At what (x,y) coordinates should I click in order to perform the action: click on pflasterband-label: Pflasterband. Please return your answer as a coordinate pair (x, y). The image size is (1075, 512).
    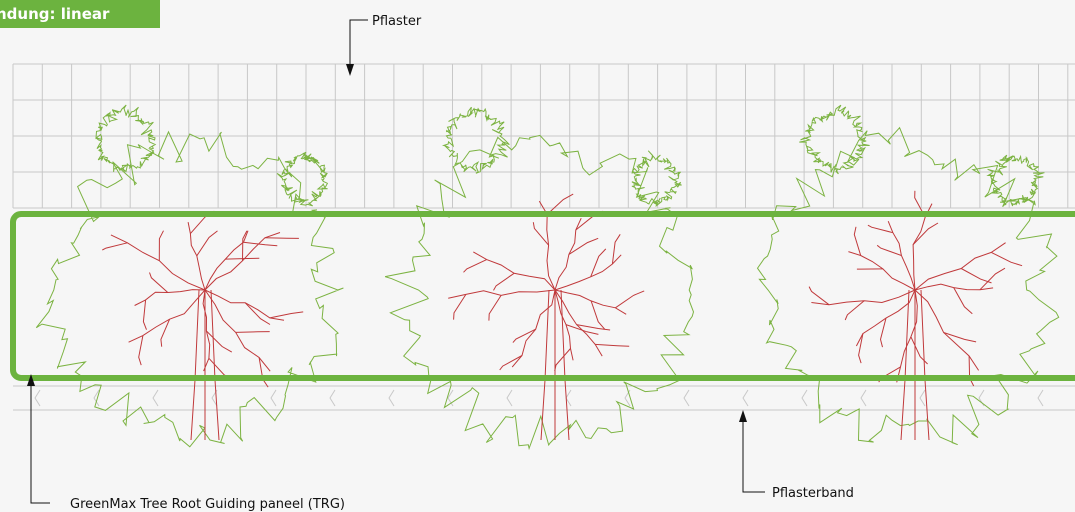
    Looking at the image, I should click on (813, 493).